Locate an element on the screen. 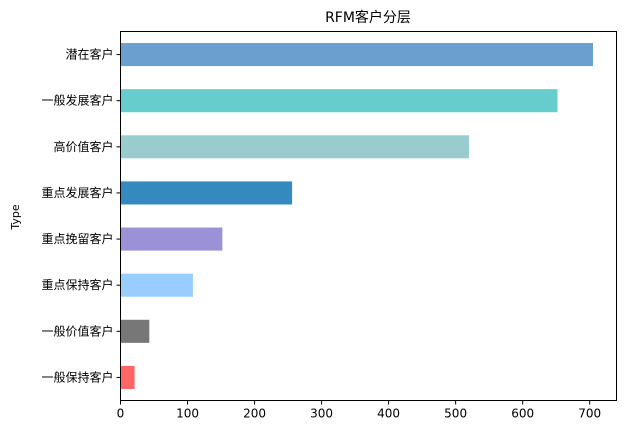  y-tick-label: 重点挽留客户 is located at coordinates (77, 238).